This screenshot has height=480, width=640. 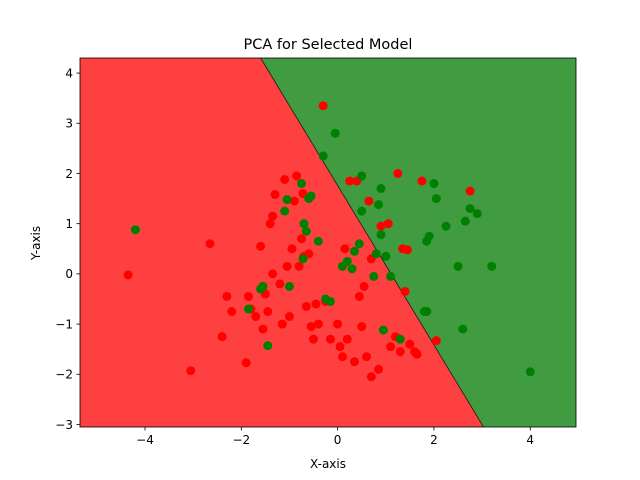 I want to click on y-tick-label: −3, so click(x=64, y=425).